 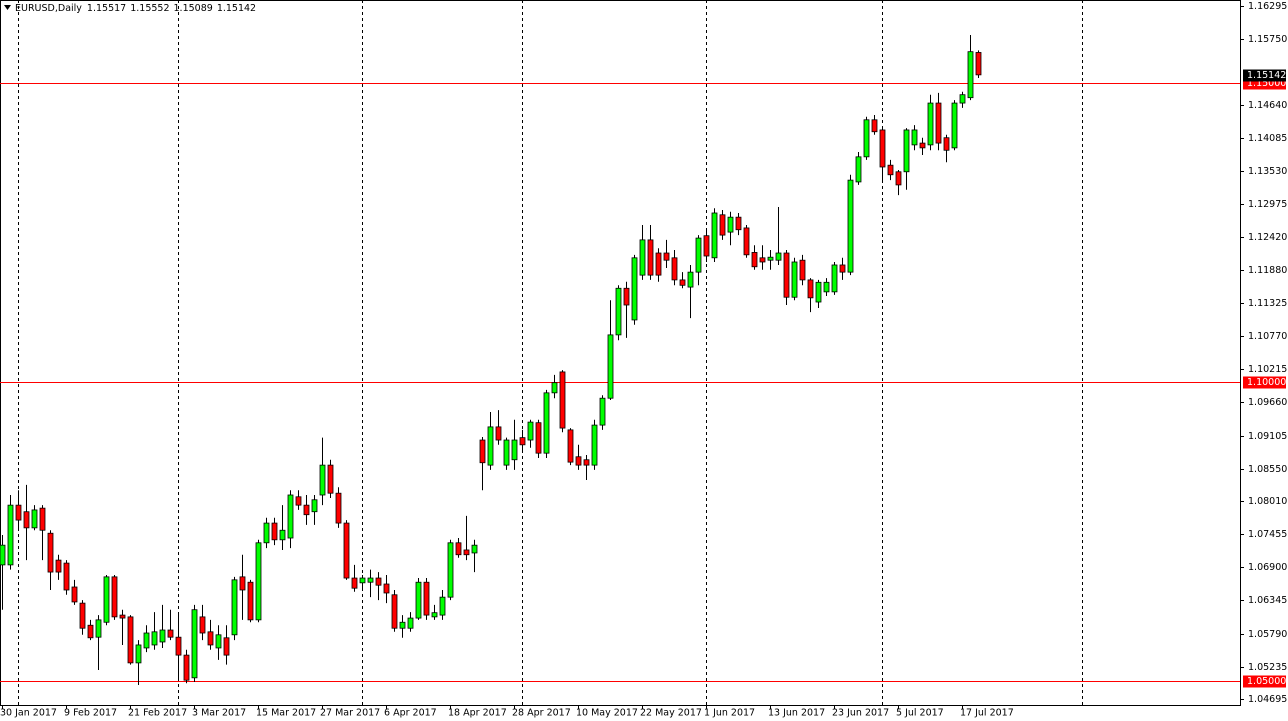 I want to click on open-value: 1.15517, so click(x=106, y=8).